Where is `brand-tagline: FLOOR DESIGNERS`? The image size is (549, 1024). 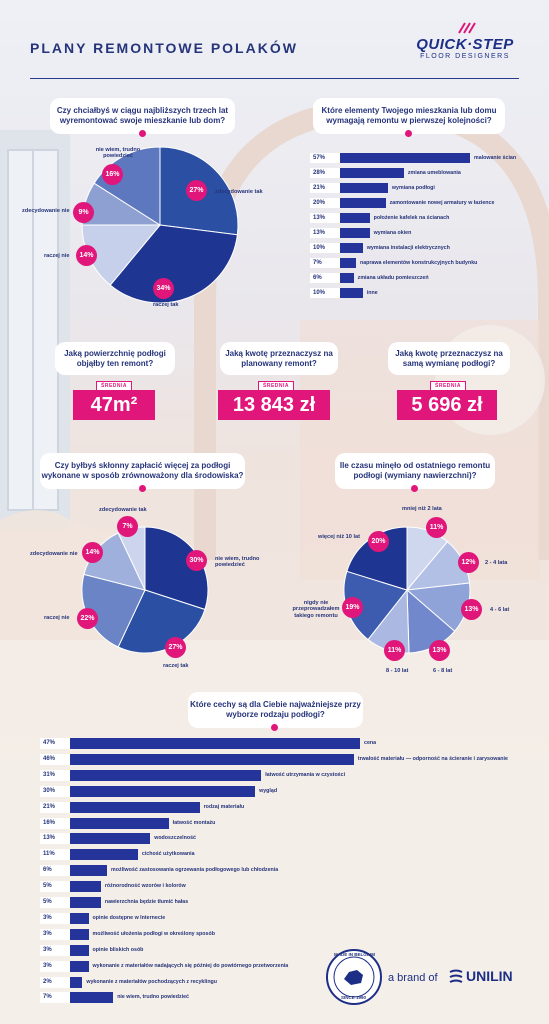 brand-tagline: FLOOR DESIGNERS is located at coordinates (465, 56).